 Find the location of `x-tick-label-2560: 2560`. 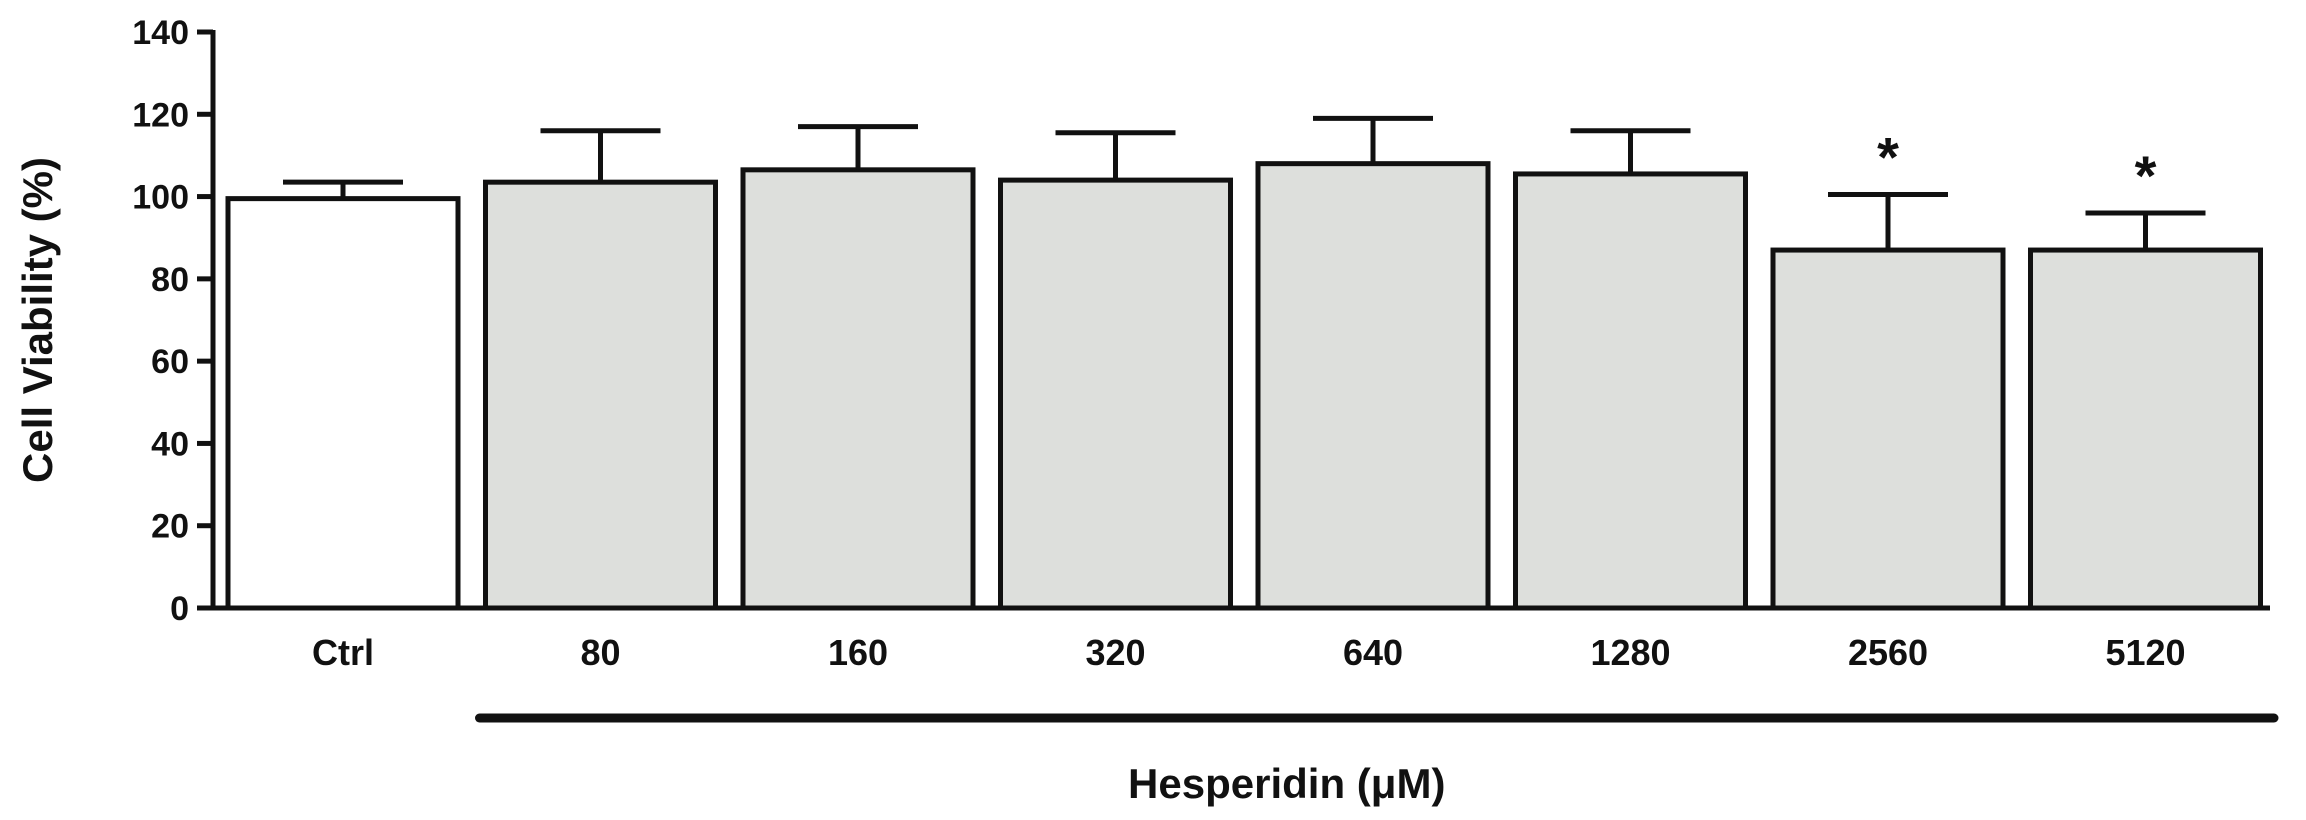

x-tick-label-2560: 2560 is located at coordinates (1888, 652).